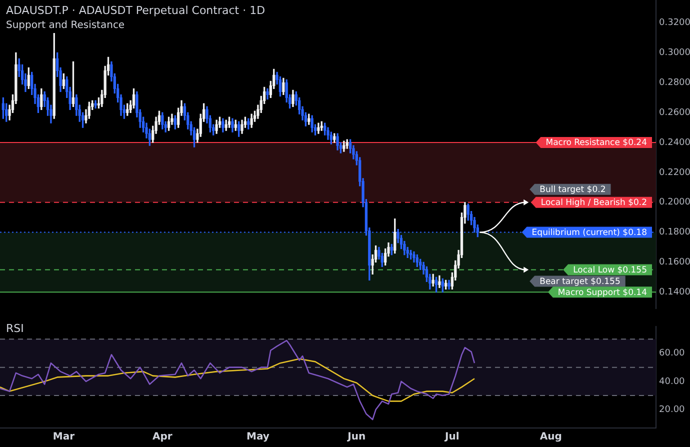  What do you see at coordinates (356, 437) in the screenshot?
I see `x-tick-label: Jun` at bounding box center [356, 437].